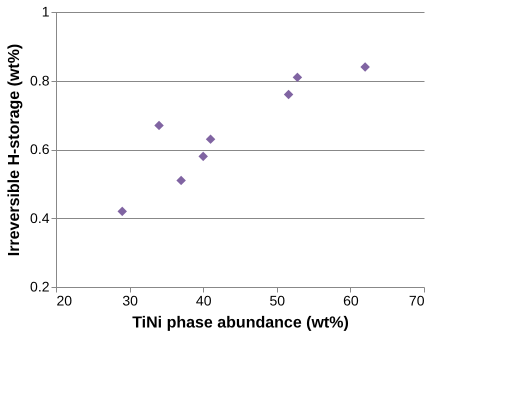  What do you see at coordinates (64, 300) in the screenshot?
I see `x-tick-label: 20` at bounding box center [64, 300].